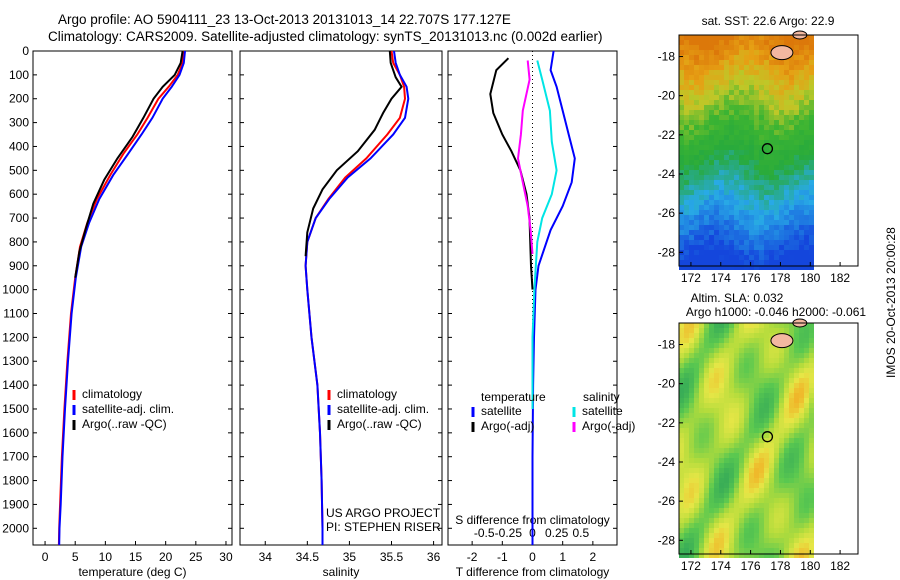 The image size is (900, 580). Describe the element at coordinates (472, 557) in the screenshot. I see `x-tick-label: -2` at that location.